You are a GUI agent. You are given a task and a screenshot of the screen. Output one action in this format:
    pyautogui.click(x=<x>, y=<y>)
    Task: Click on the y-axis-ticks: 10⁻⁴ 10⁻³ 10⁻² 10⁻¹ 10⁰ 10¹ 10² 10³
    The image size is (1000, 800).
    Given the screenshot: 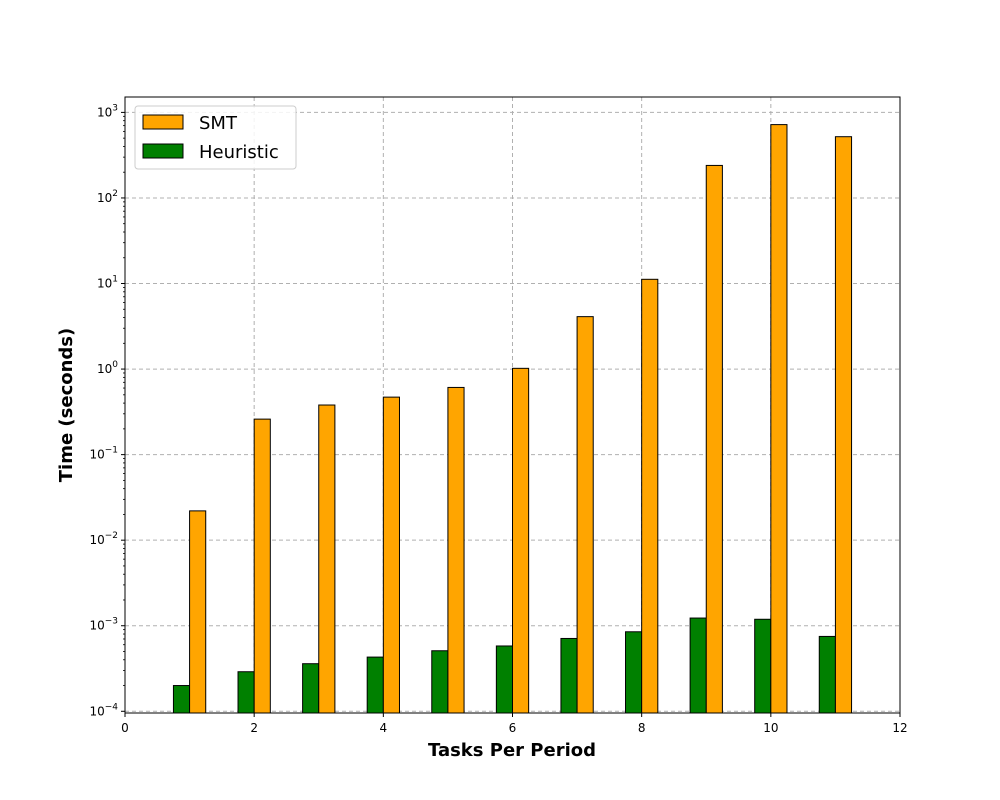 What is the action you would take?
    pyautogui.click(x=107, y=410)
    